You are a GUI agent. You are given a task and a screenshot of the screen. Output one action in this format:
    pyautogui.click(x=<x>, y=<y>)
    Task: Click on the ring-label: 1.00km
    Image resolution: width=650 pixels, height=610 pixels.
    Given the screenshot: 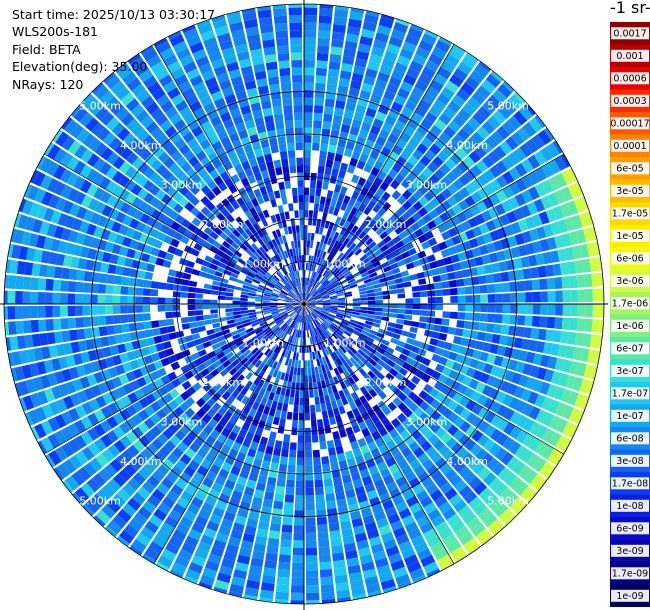 What is the action you would take?
    pyautogui.click(x=345, y=343)
    